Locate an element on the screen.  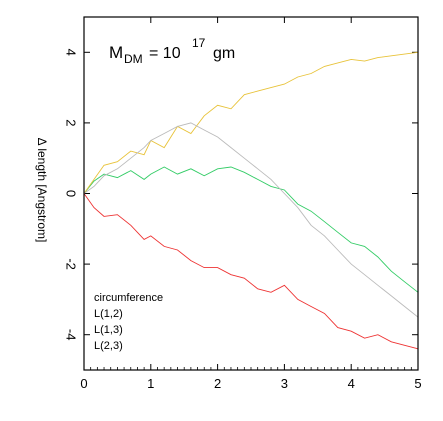
legend: circumference L(1,2) L(1,3) L(2,3) is located at coordinates (128, 322).